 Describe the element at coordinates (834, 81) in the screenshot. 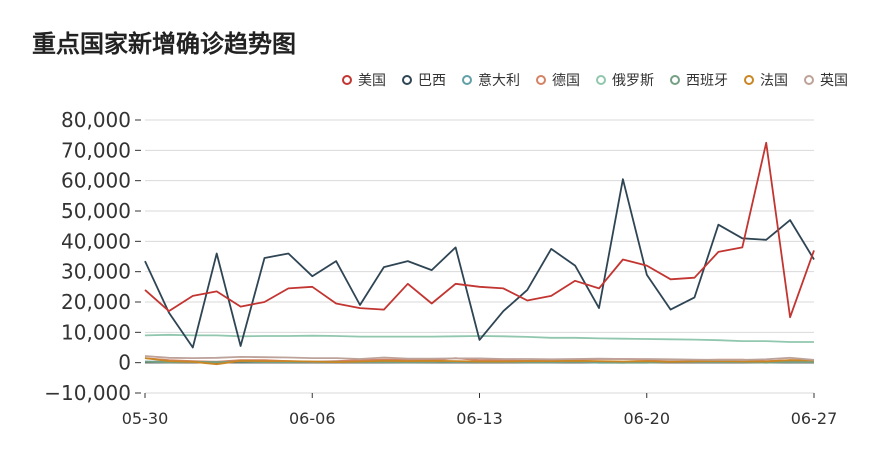

I see `legend-label: 英国` at that location.